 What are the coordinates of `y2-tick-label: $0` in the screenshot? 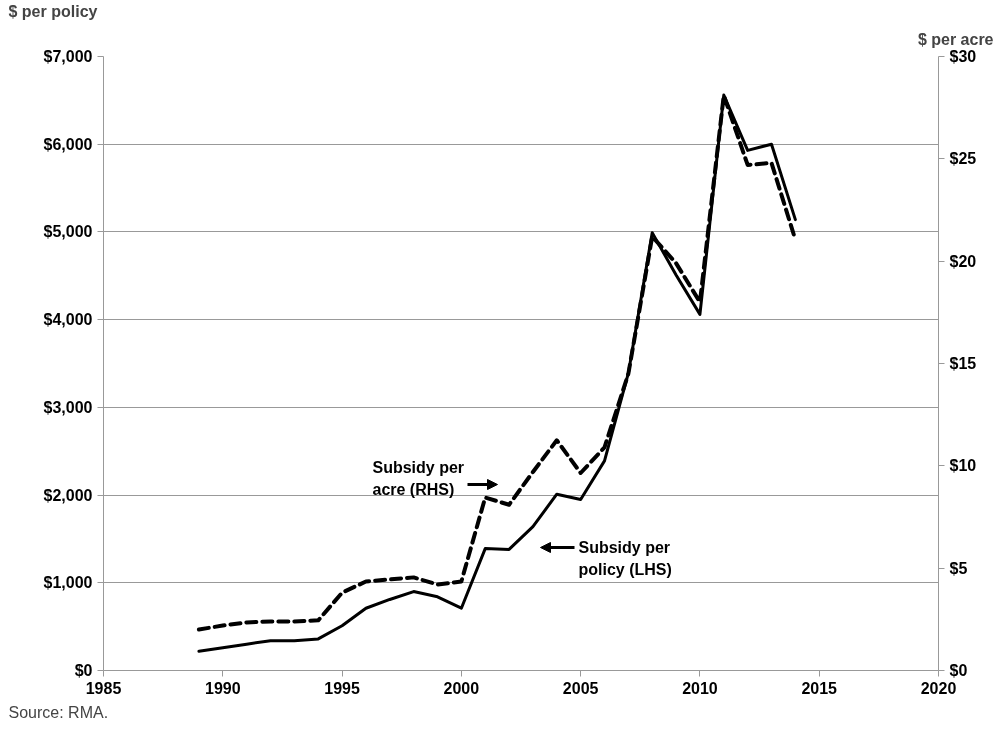 It's located at (958, 670).